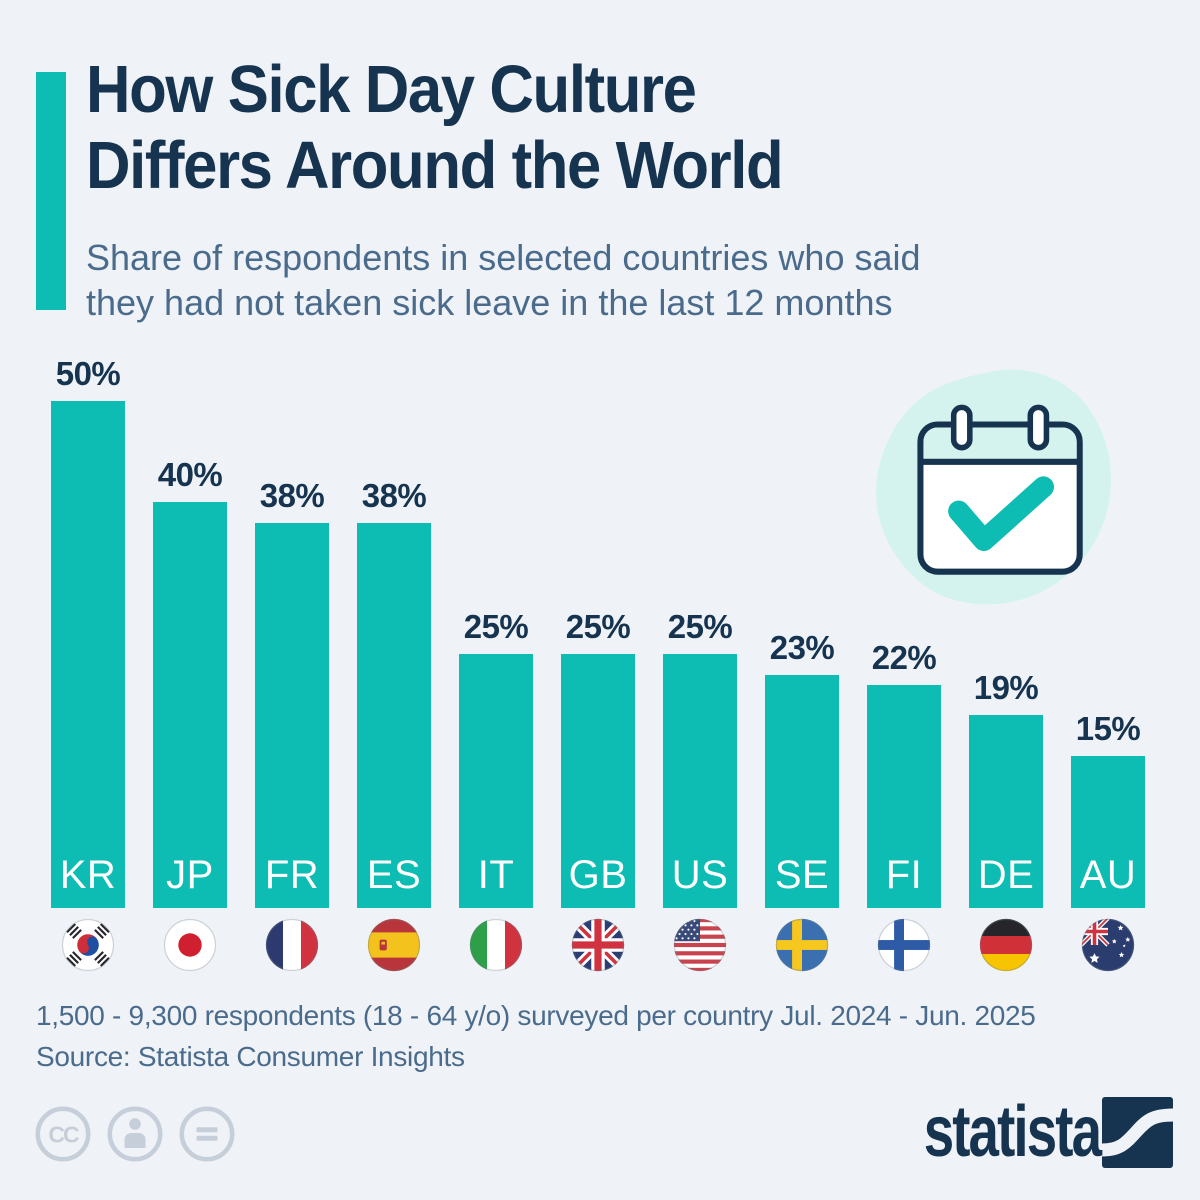 This screenshot has height=1200, width=1200. I want to click on bar-column-us: 25% US, so click(700, 790).